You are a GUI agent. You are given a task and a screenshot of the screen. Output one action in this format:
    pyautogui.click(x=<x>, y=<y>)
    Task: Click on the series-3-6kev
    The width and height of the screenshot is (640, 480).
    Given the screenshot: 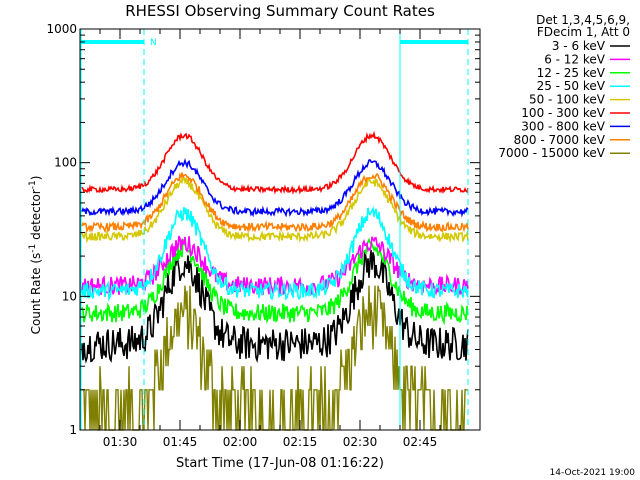 What is the action you would take?
    pyautogui.click(x=275, y=306)
    